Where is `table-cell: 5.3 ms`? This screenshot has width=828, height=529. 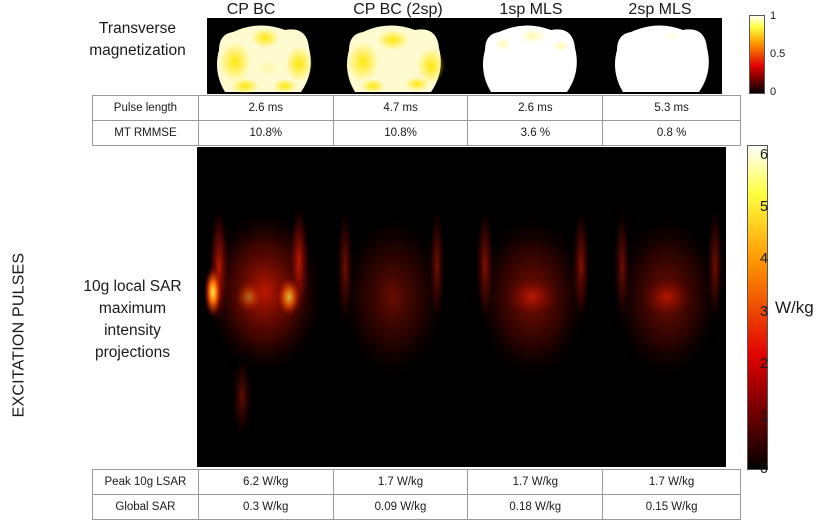
table-cell: 5.3 ms is located at coordinates (671, 108).